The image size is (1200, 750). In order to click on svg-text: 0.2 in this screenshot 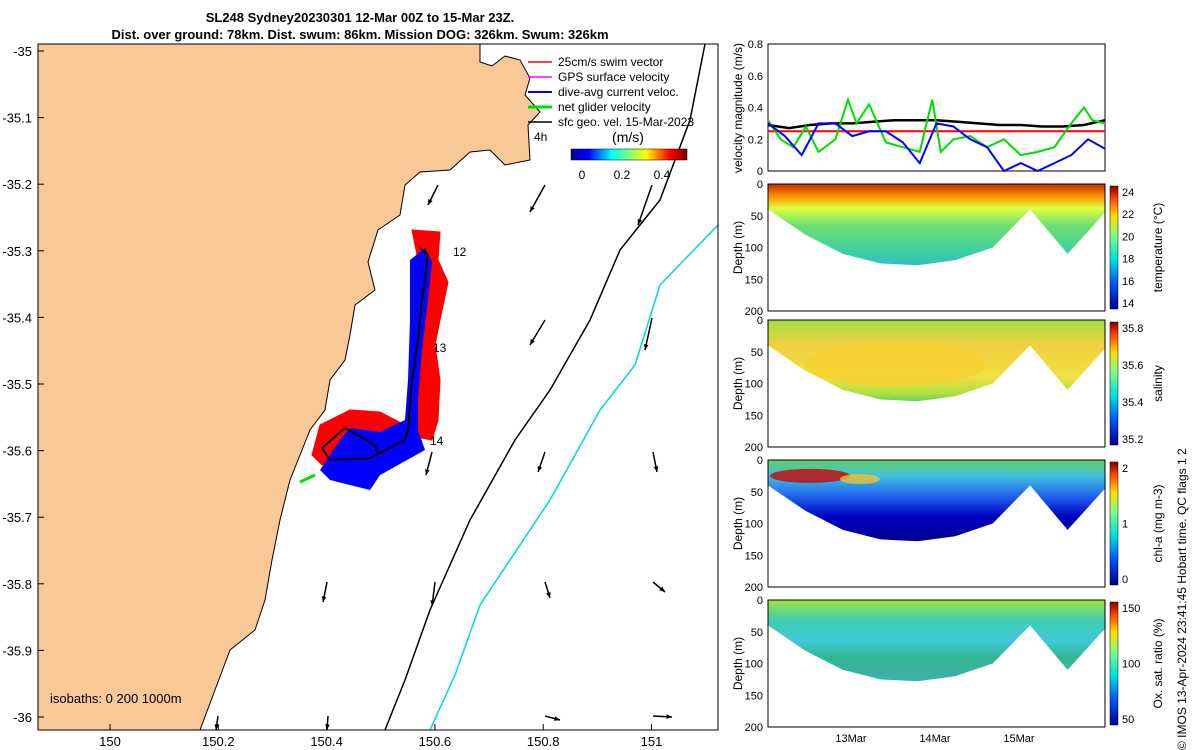, I will do `click(622, 175)`.